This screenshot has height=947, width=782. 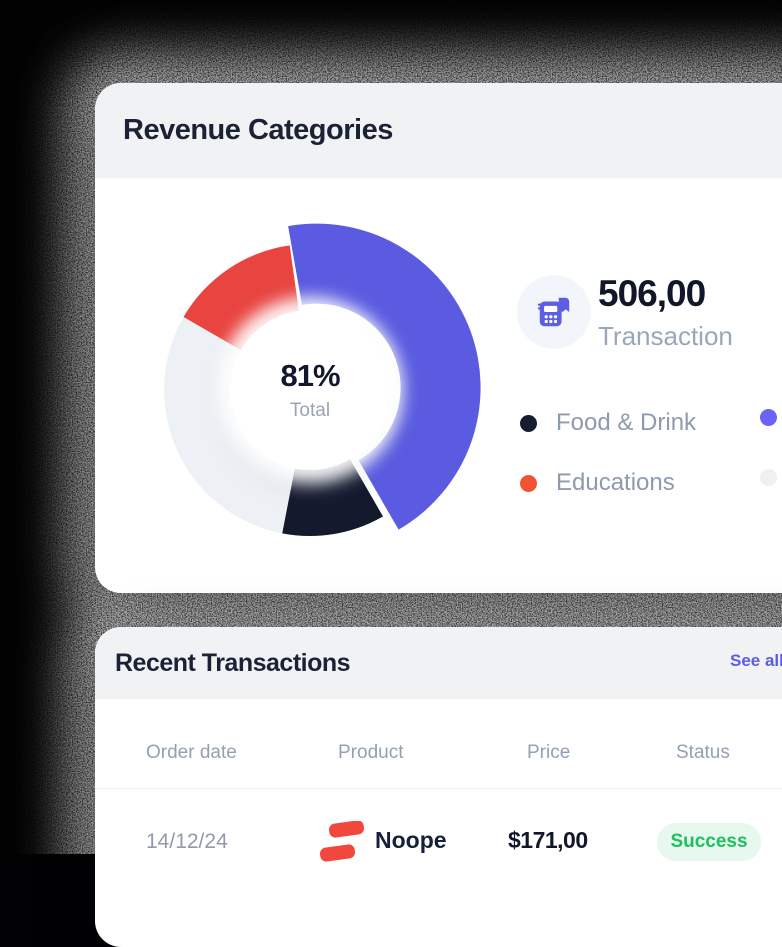 I want to click on status-badge: Success, so click(x=709, y=842).